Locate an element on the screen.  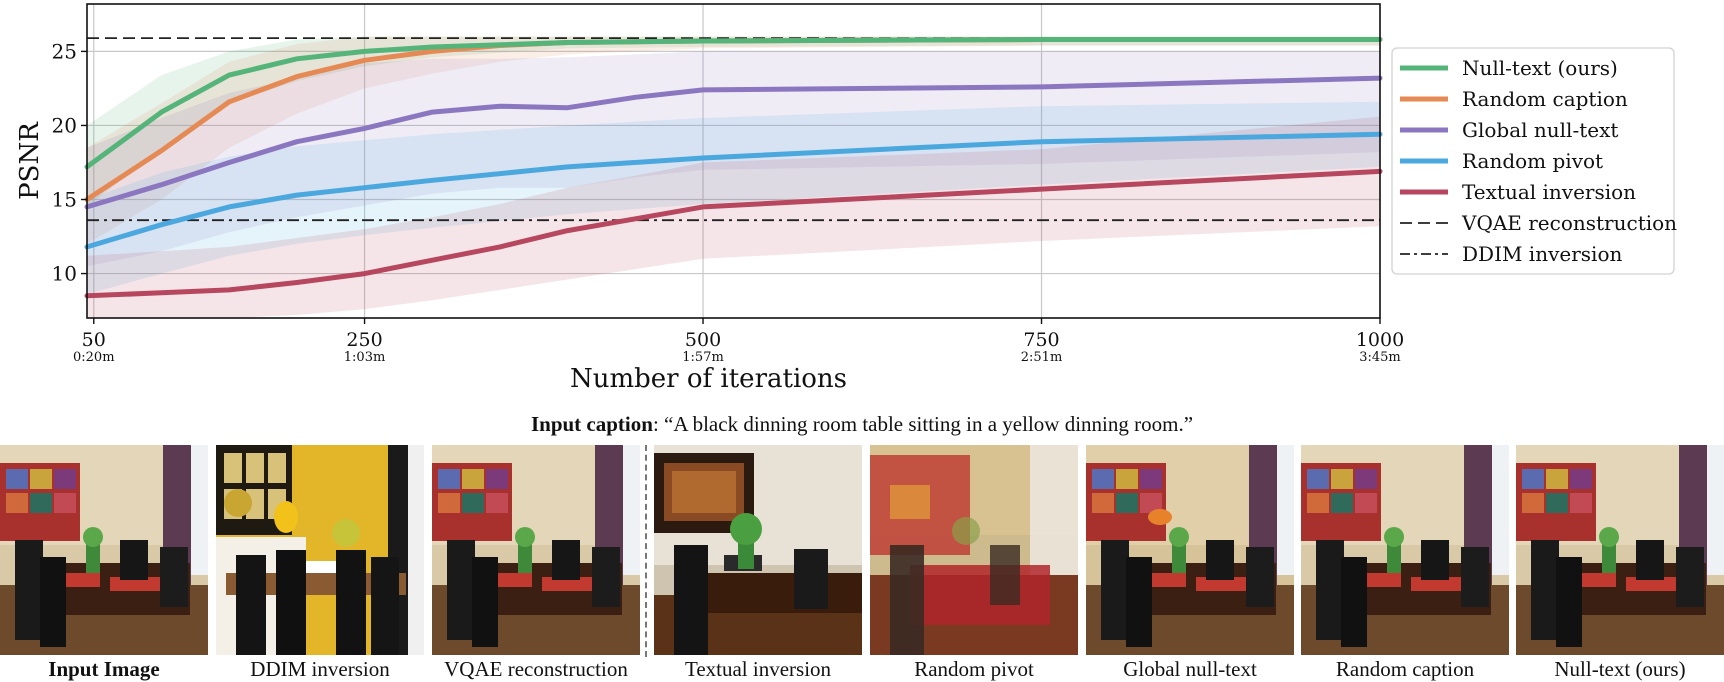
global-null-text-thumbnail is located at coordinates (1190, 550).